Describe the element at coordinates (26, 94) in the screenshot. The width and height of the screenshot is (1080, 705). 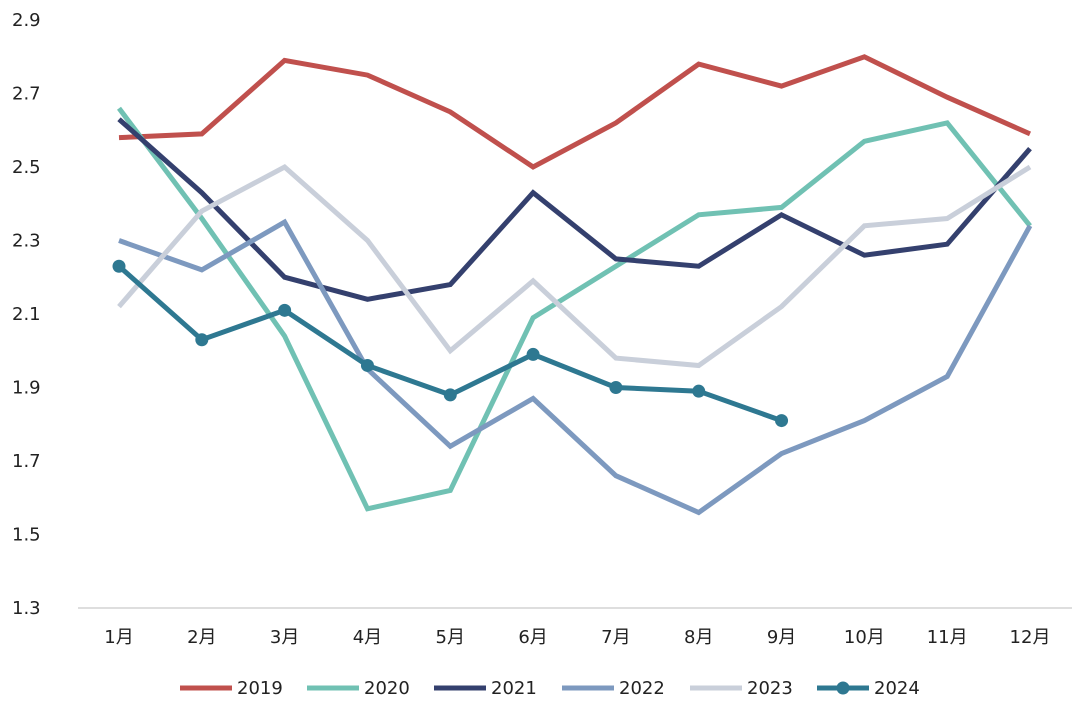
I see `y-tick-label: 2.7` at that location.